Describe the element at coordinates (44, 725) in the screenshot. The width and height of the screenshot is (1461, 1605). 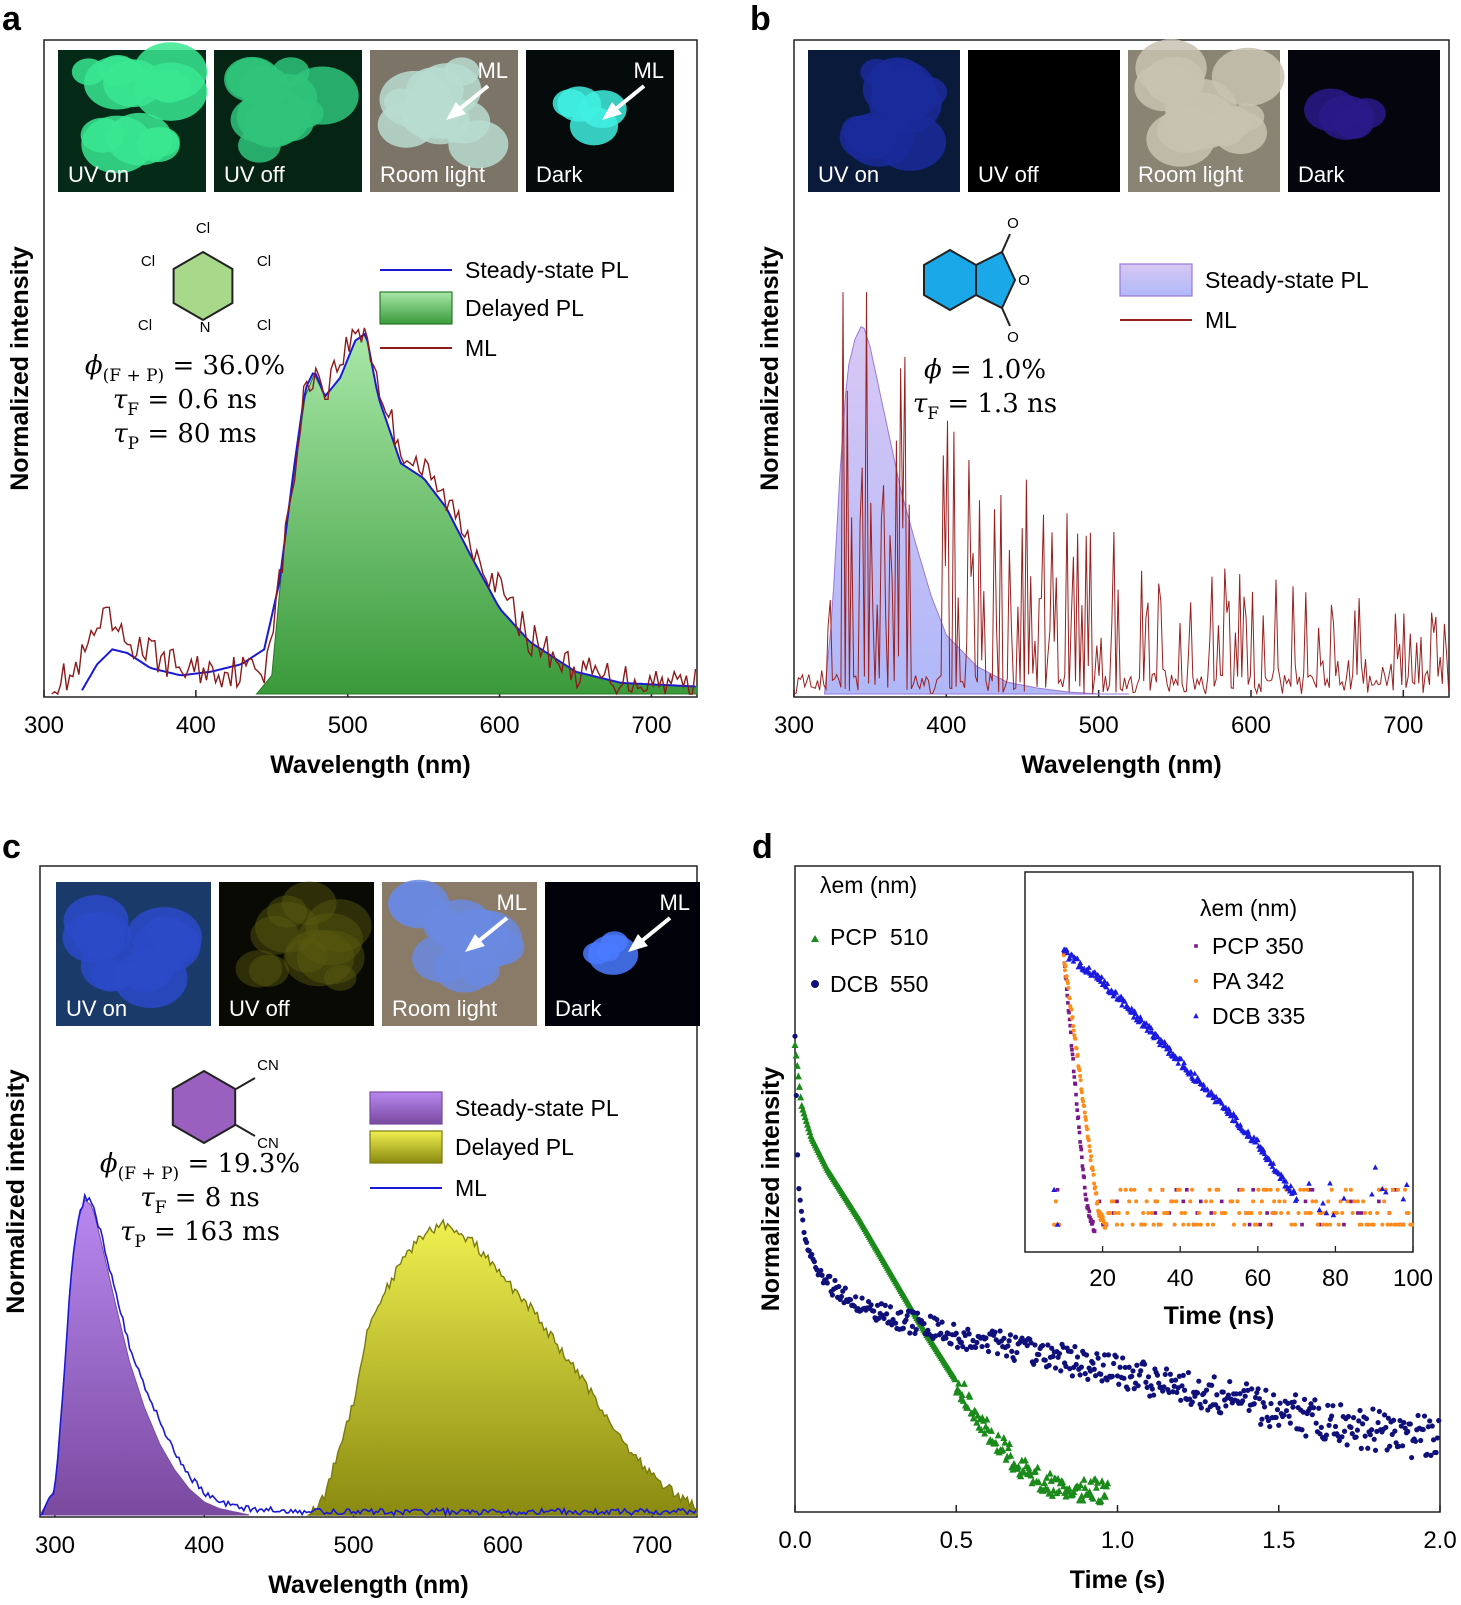
I see `x-tick-label-a-300: 300` at that location.